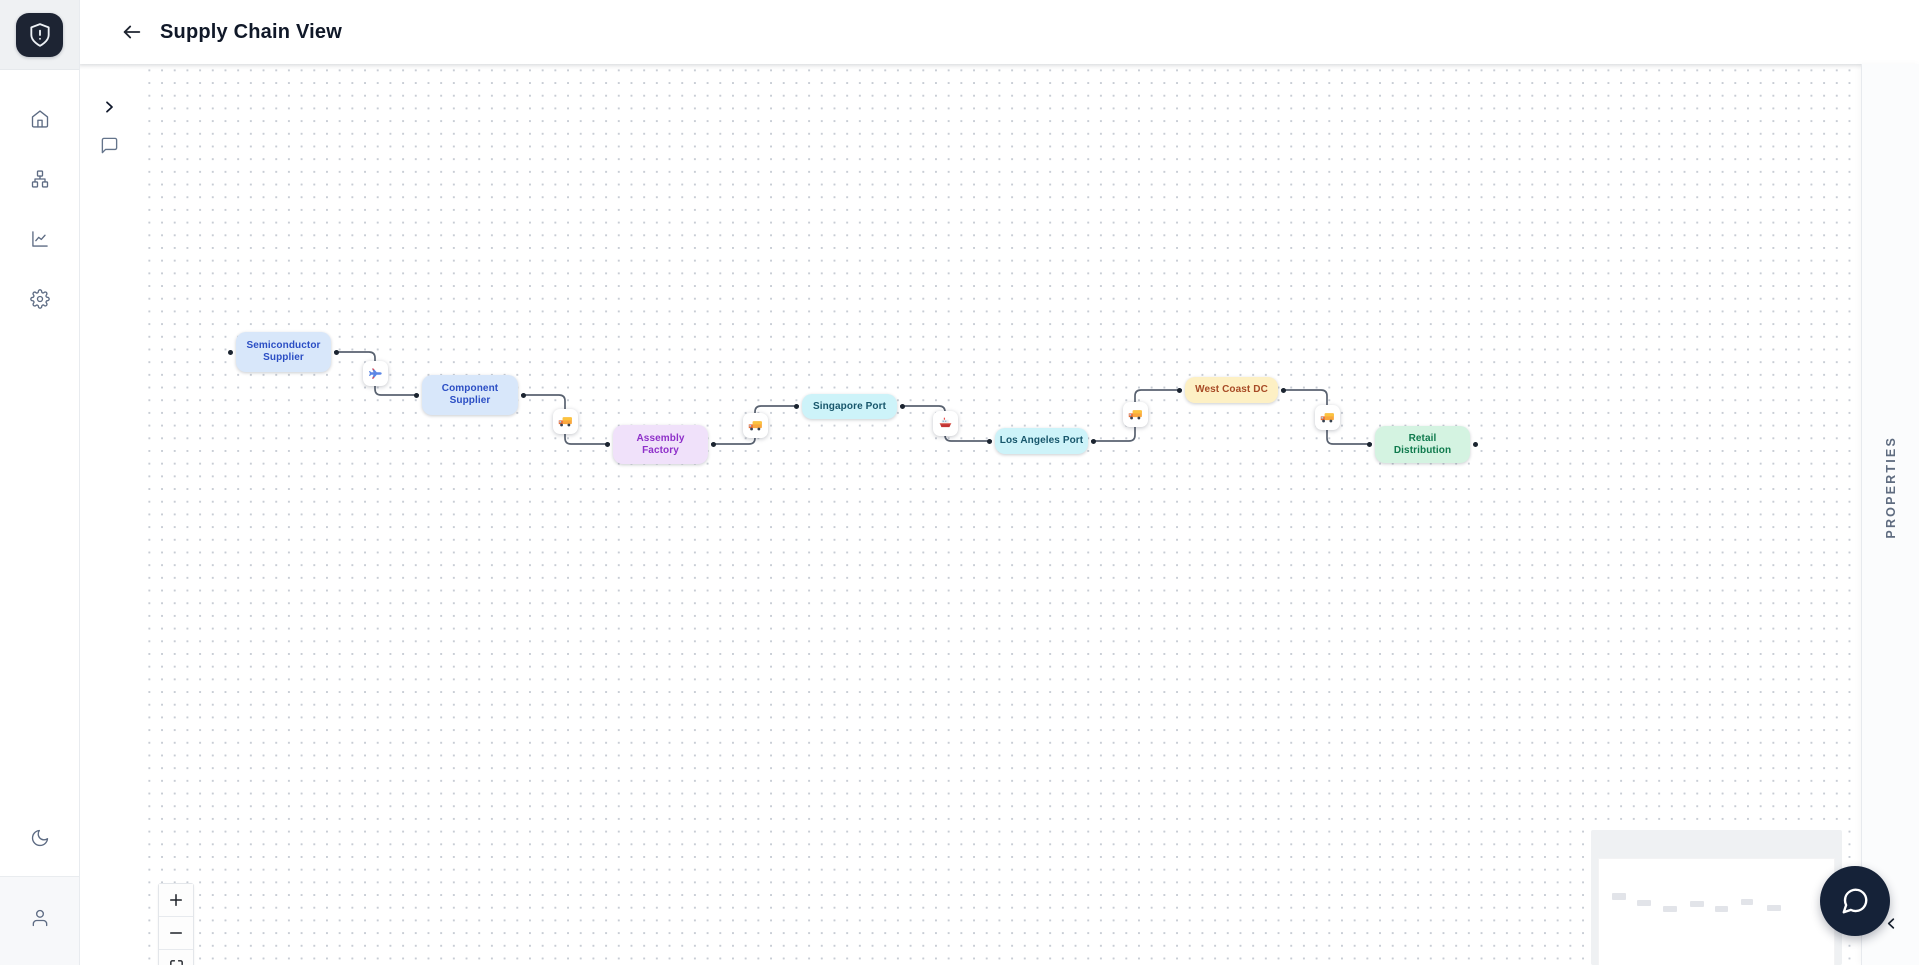 The height and width of the screenshot is (965, 1919). I want to click on node-component-supplier: Component Supplier, so click(470, 395).